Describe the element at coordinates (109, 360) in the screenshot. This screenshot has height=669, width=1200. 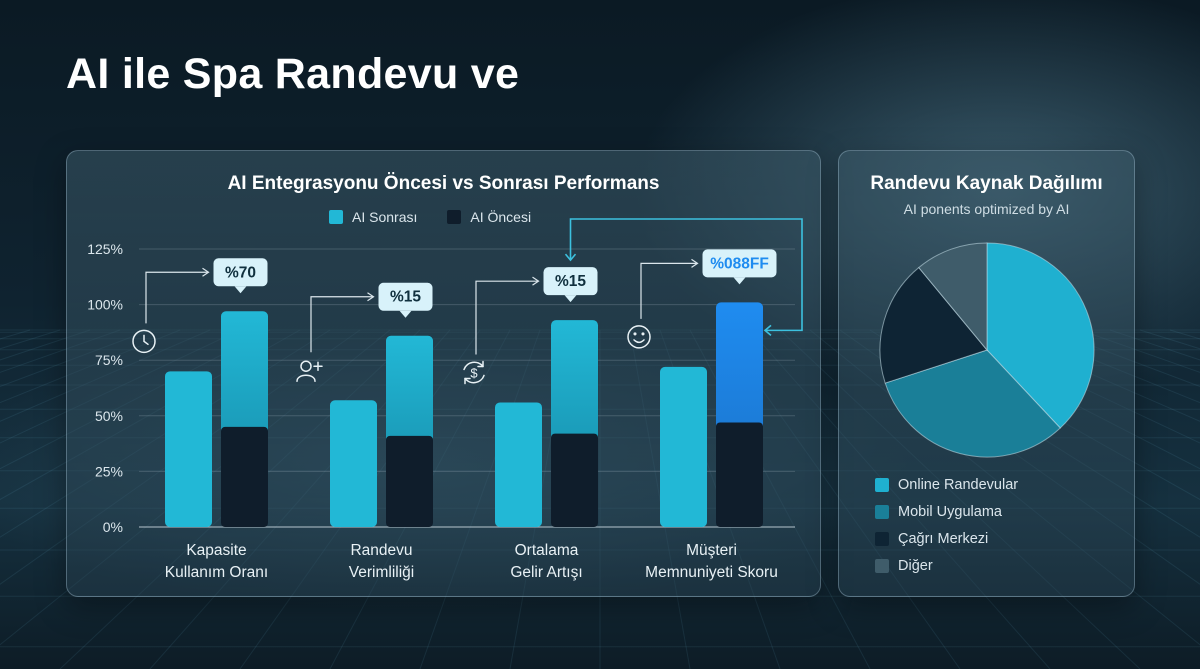
I see `y-tick-label: 75%` at that location.